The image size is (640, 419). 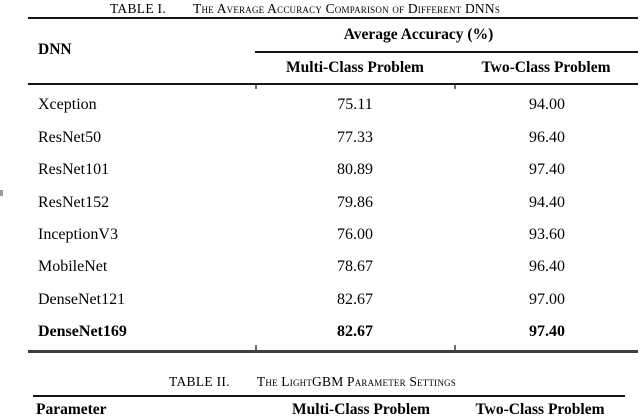 What do you see at coordinates (356, 381) in the screenshot?
I see `table2-caption-title: The LightGBM Parameter Settings` at bounding box center [356, 381].